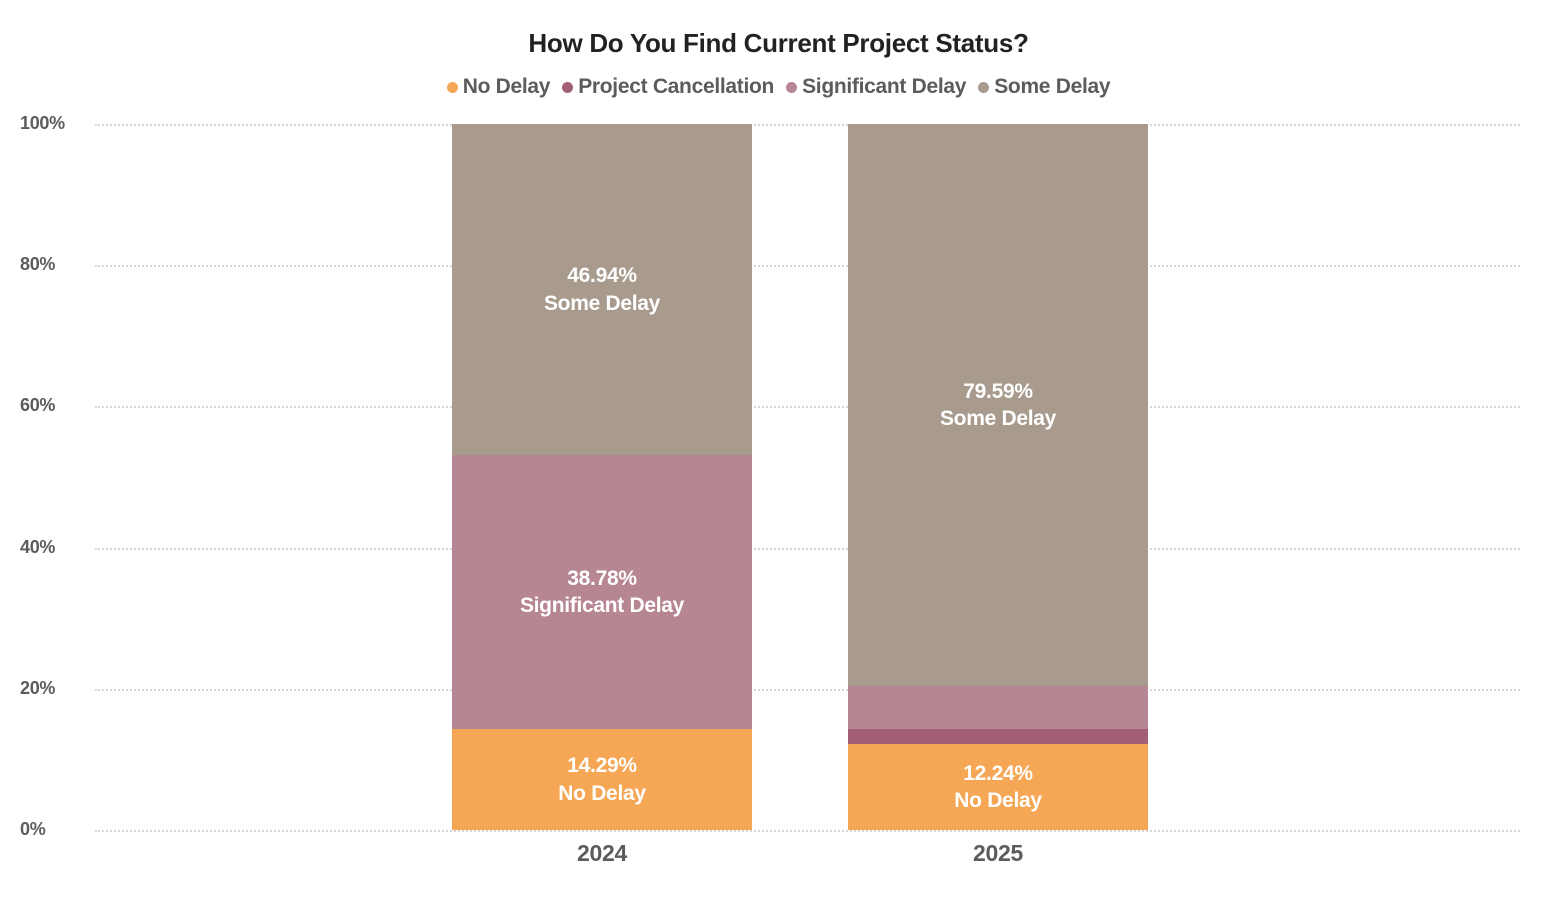 The width and height of the screenshot is (1557, 901). Describe the element at coordinates (998, 708) in the screenshot. I see `bar-segment-2025-significant-delay` at that location.